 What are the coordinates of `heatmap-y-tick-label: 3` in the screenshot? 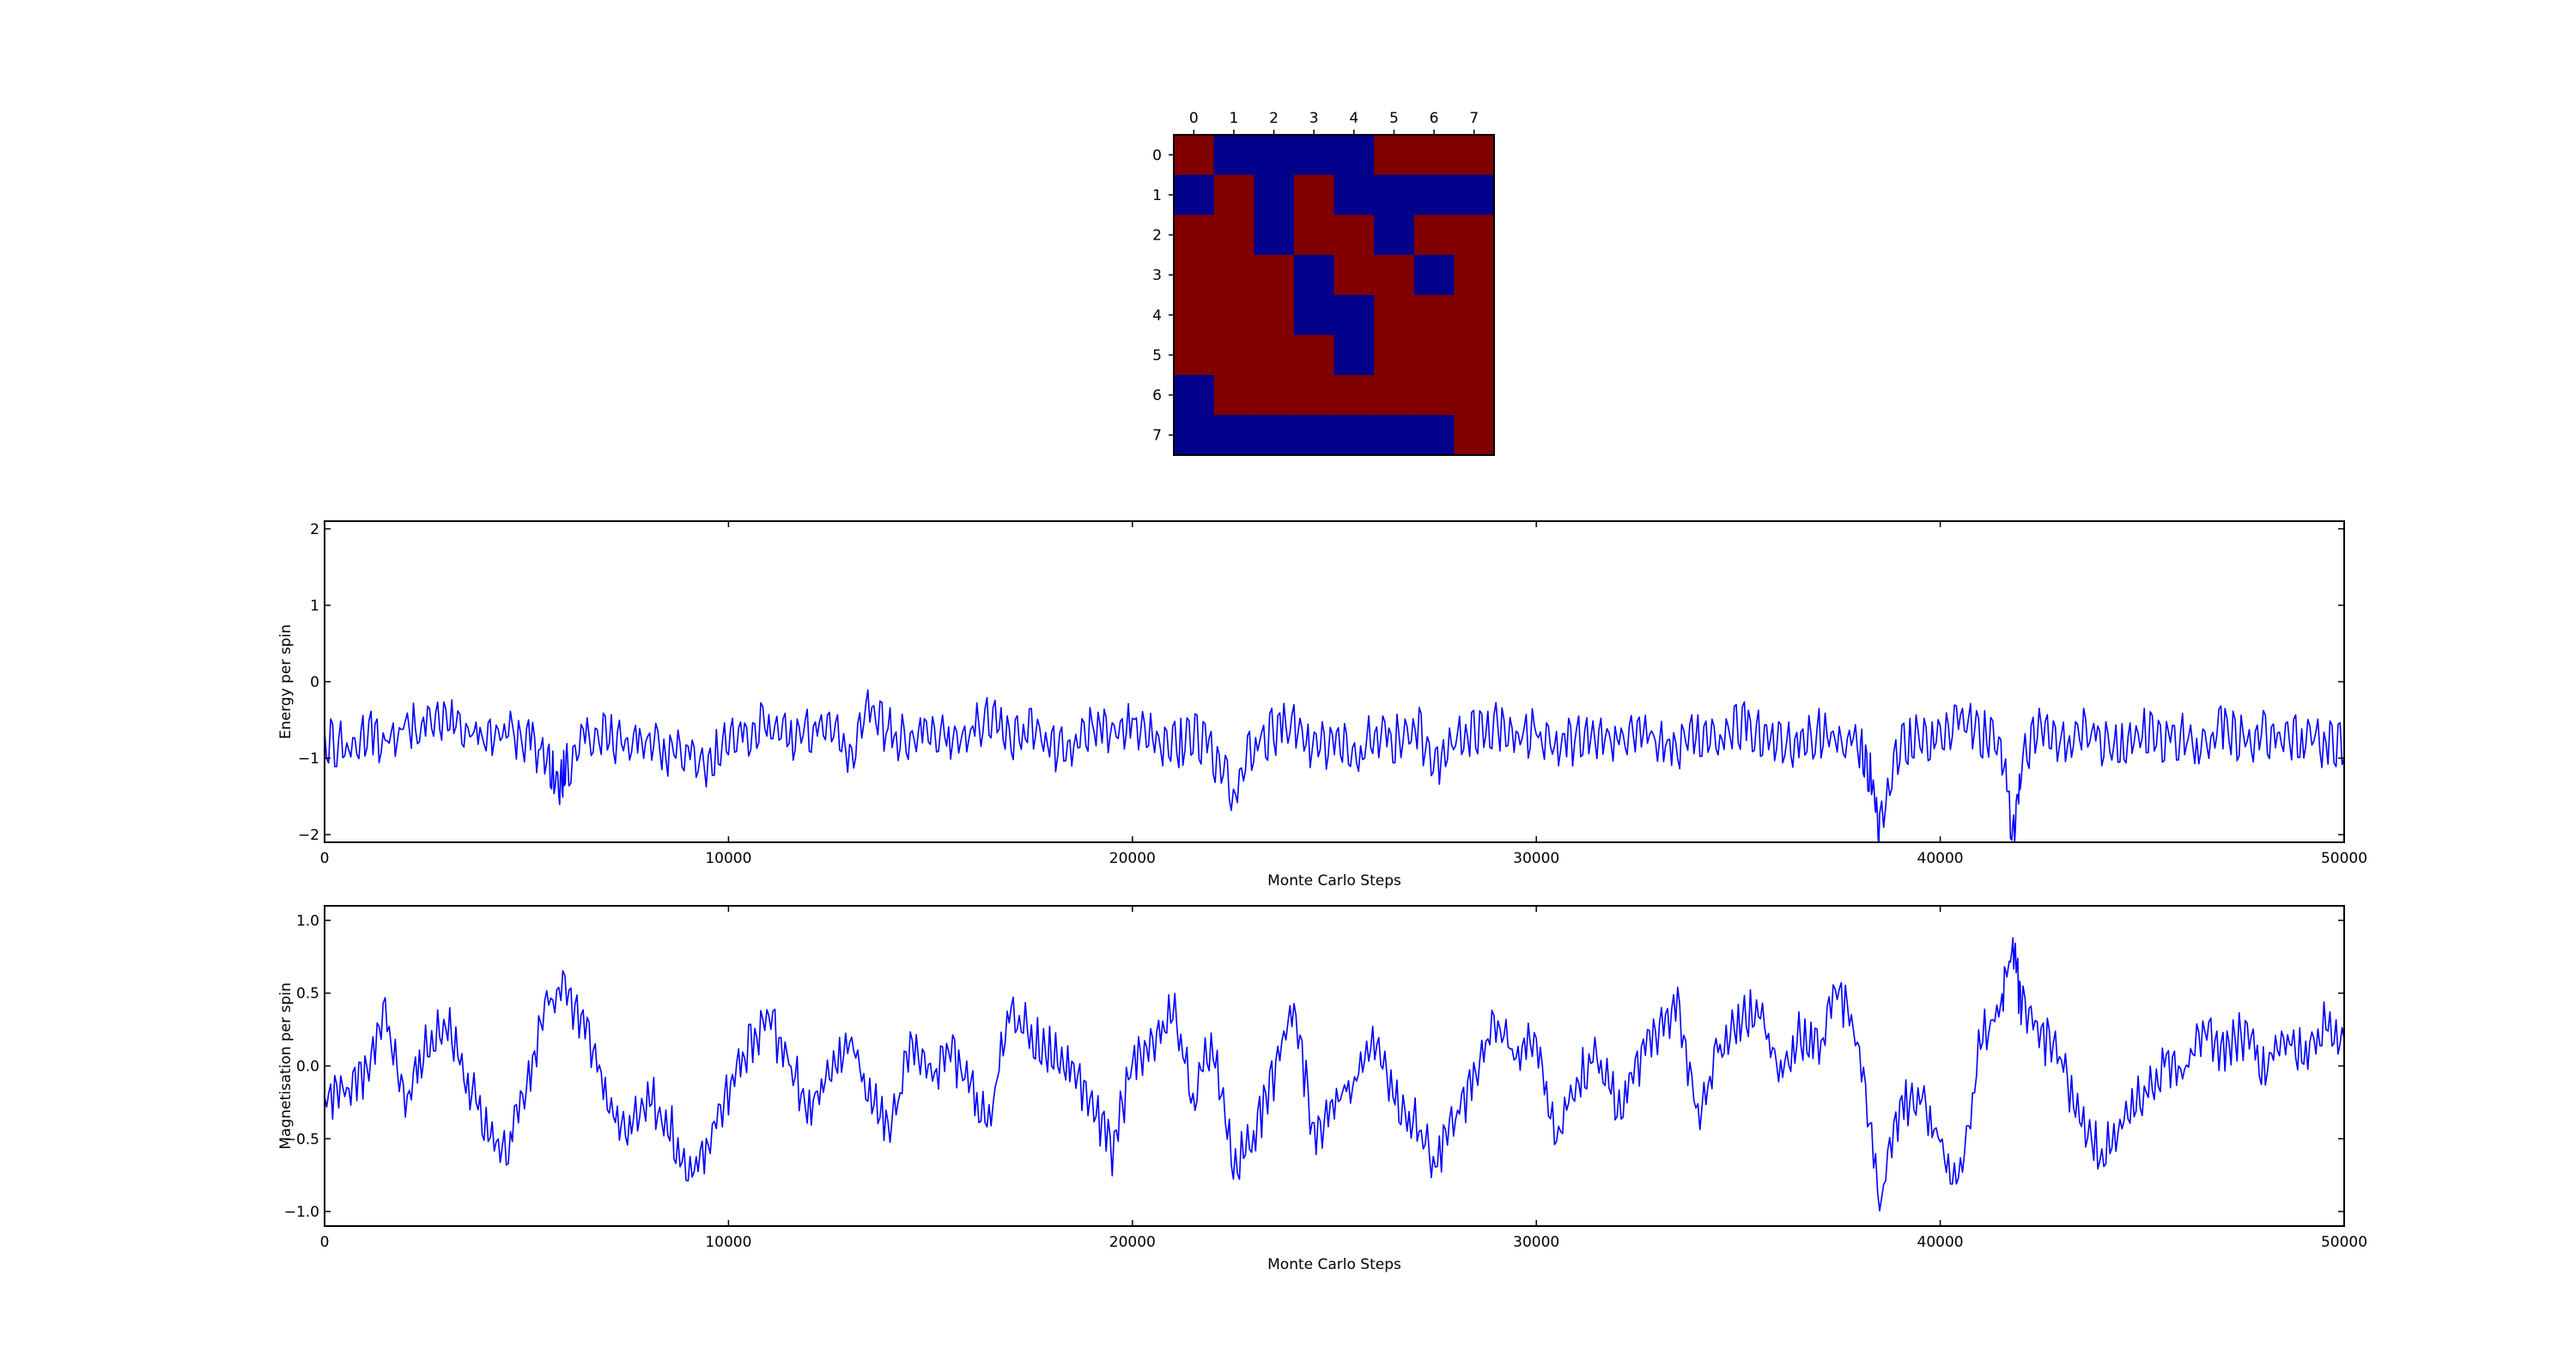 It's located at (1157, 276).